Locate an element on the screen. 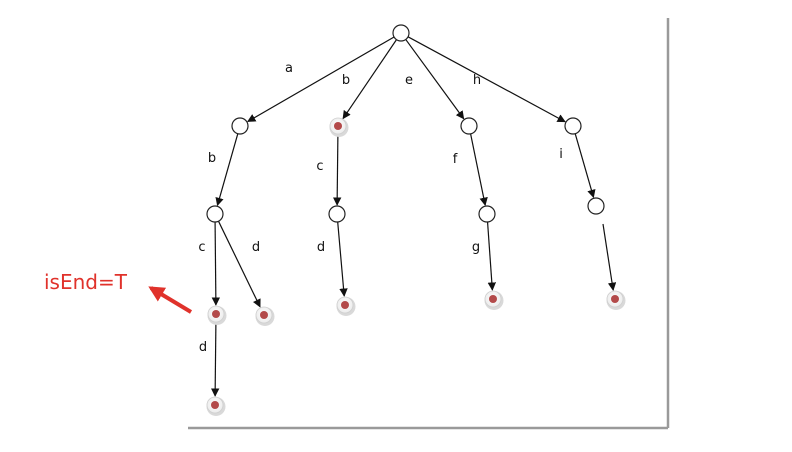  edge-label-bc-bcd: d is located at coordinates (321, 247).